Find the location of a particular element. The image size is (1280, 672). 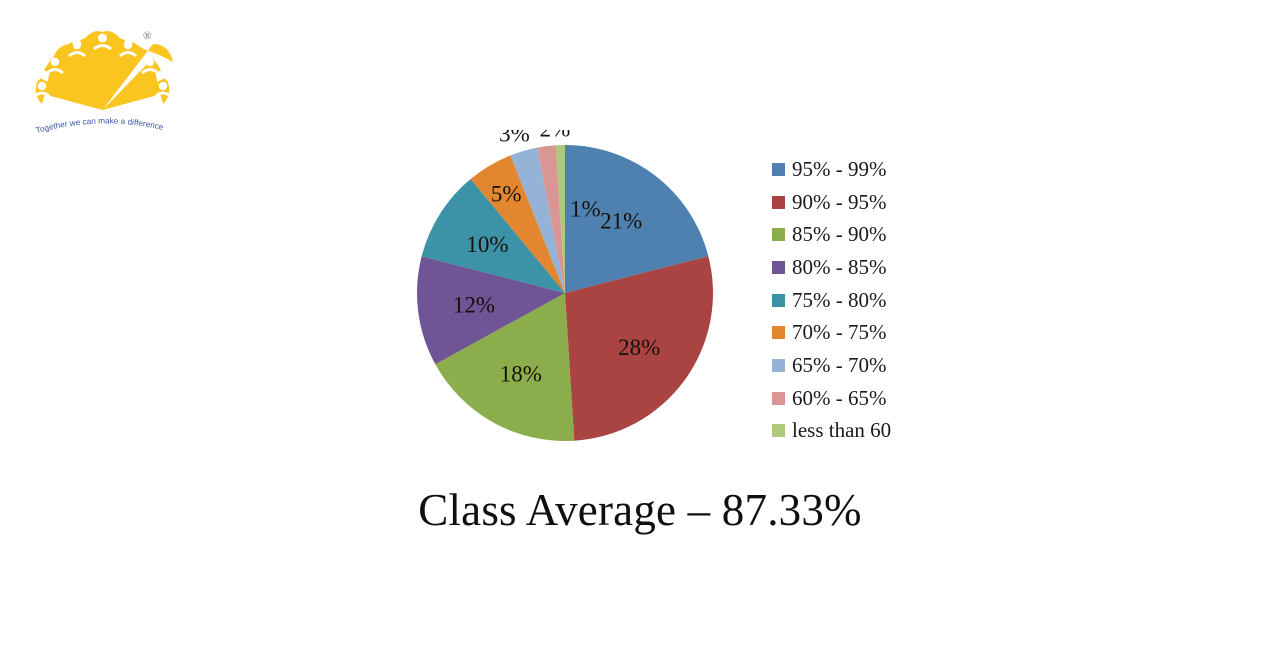

legend-item-label: 75% - 80% is located at coordinates (839, 299).